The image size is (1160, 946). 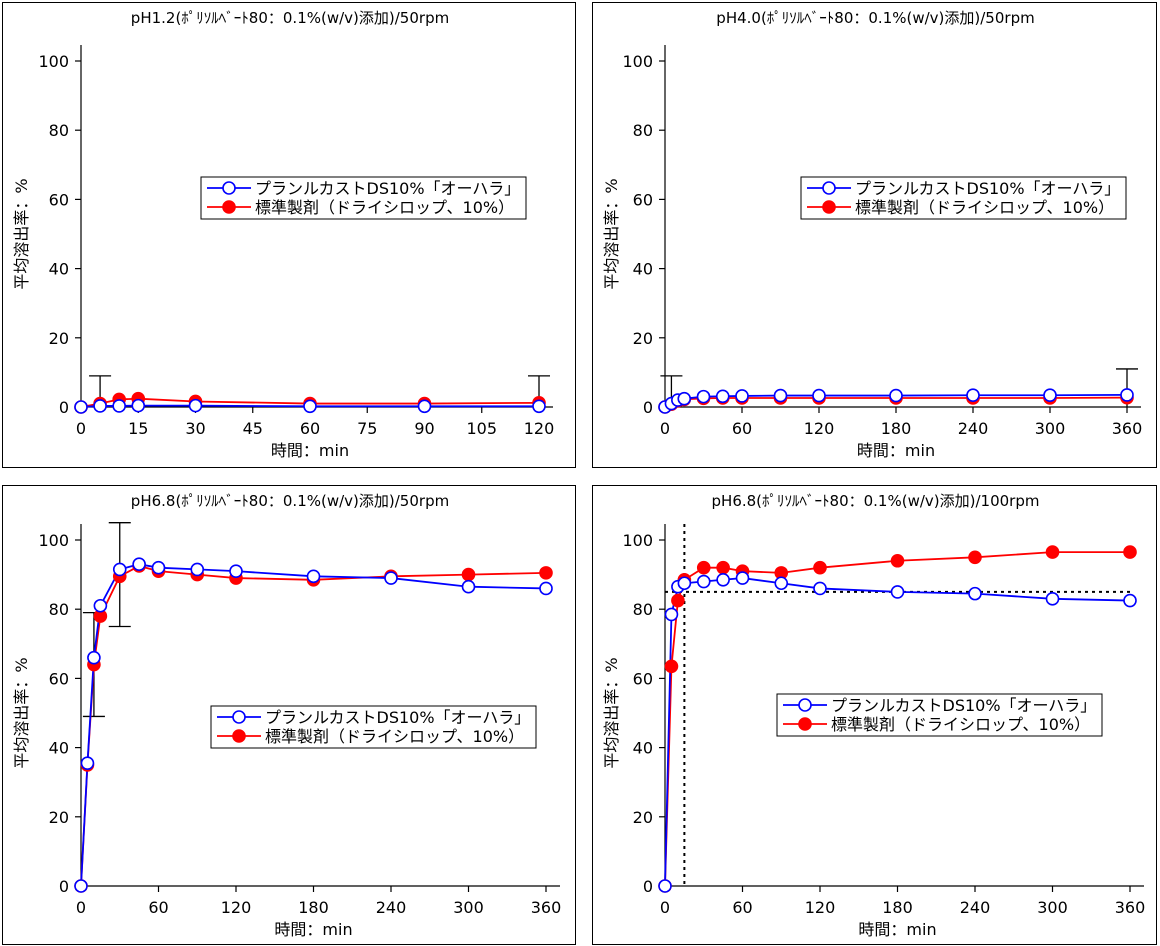 What do you see at coordinates (1130, 907) in the screenshot?
I see `x-tick-label: 360` at bounding box center [1130, 907].